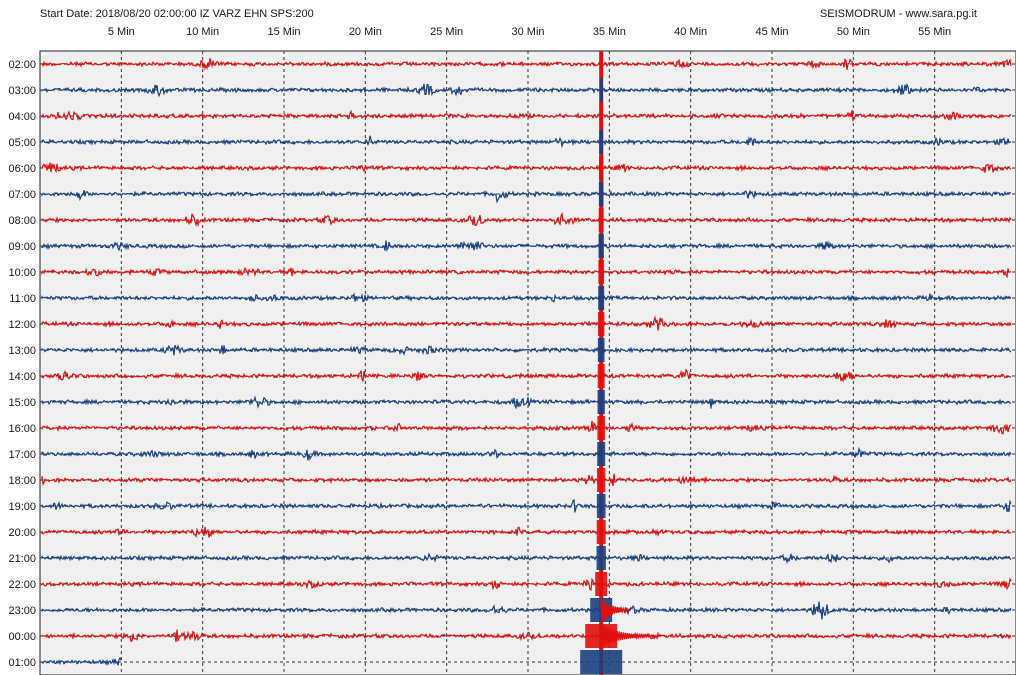 The width and height of the screenshot is (1016, 675). Describe the element at coordinates (853, 32) in the screenshot. I see `x-tick-label: 50 Min` at that location.